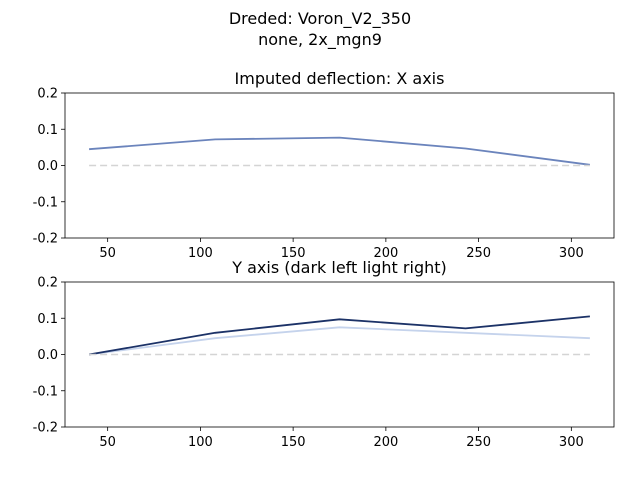 This screenshot has width=640, height=480. Describe the element at coordinates (320, 40) in the screenshot. I see `figure-subtitle: none, 2x_mgn9` at that location.